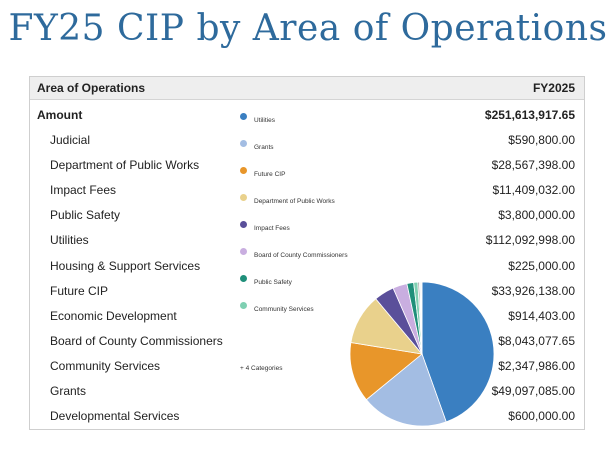 The width and height of the screenshot is (616, 459). Describe the element at coordinates (307, 190) in the screenshot. I see `table-row: Impact Fees $11,409,032.00` at that location.